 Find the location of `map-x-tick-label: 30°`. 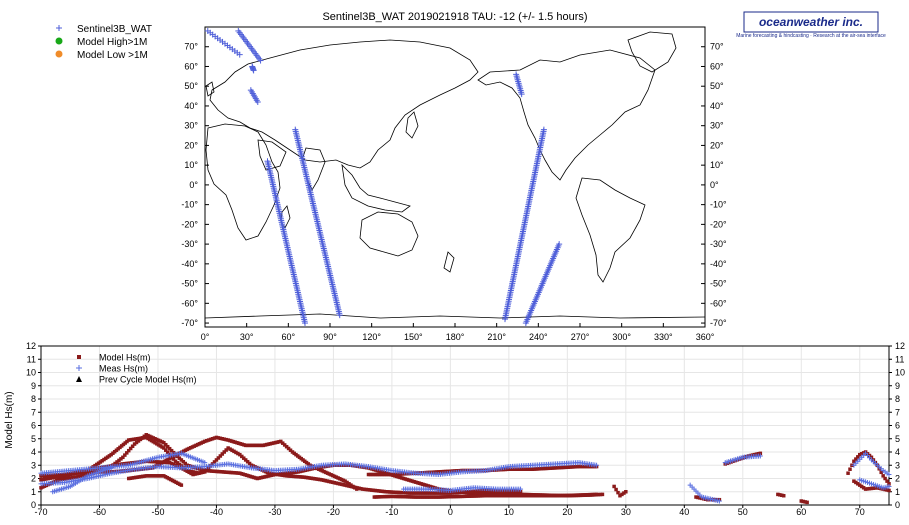

map-x-tick-label: 30° is located at coordinates (247, 337).